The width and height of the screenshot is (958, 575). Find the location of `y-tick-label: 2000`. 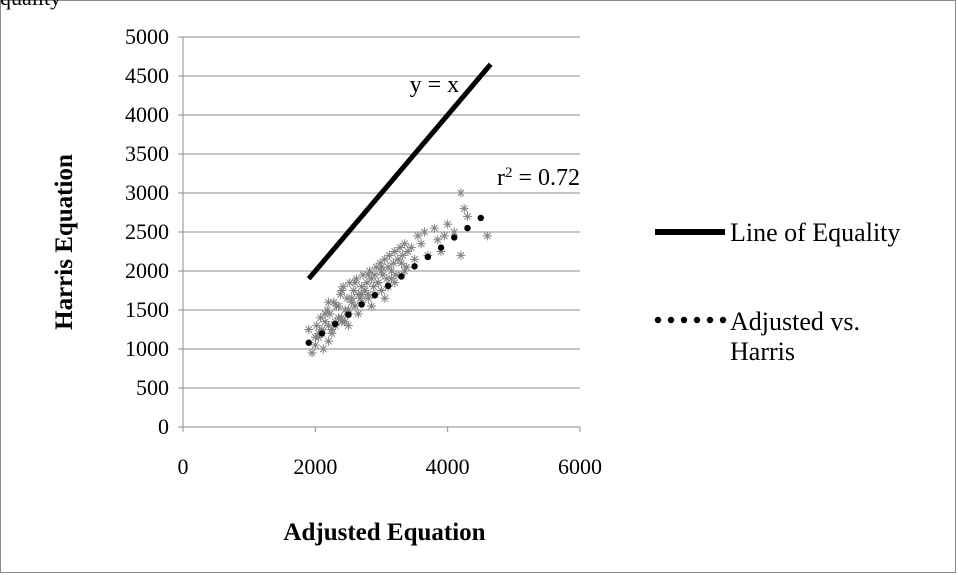

y-tick-label: 2000 is located at coordinates (147, 270).